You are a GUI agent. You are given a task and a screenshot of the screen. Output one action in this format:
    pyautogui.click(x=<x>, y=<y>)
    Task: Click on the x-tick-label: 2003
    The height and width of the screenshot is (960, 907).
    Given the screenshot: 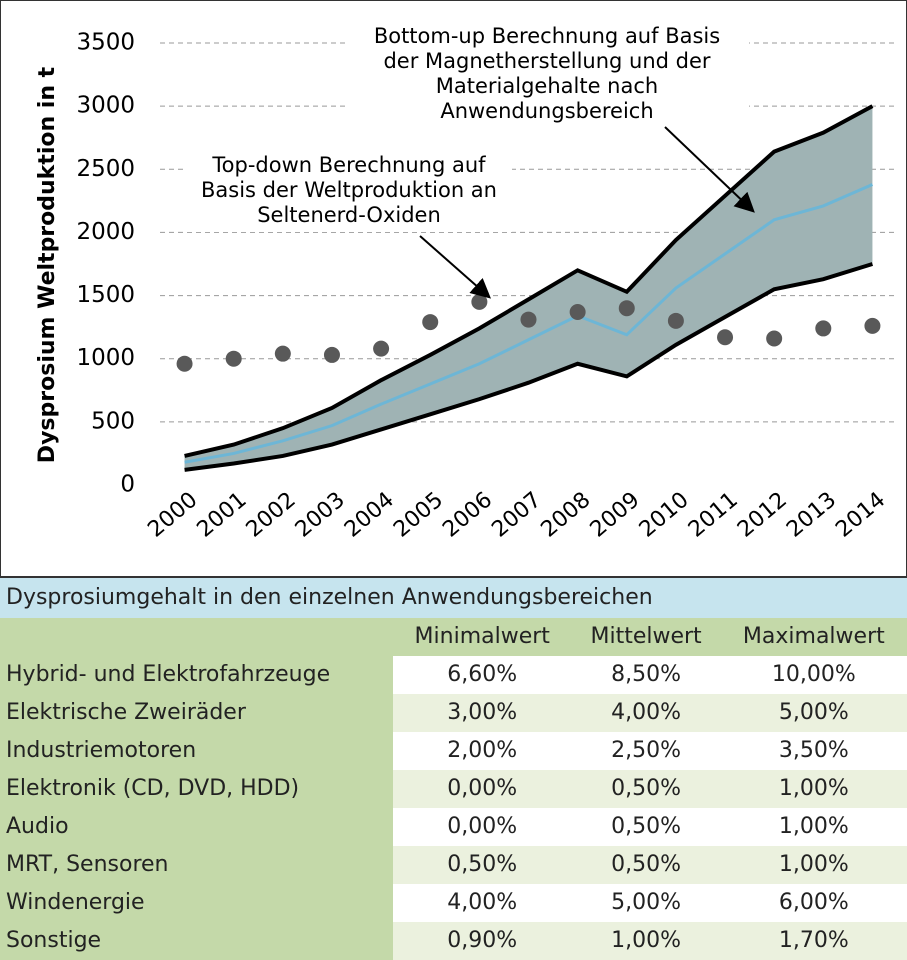 What is the action you would take?
    pyautogui.click(x=320, y=514)
    